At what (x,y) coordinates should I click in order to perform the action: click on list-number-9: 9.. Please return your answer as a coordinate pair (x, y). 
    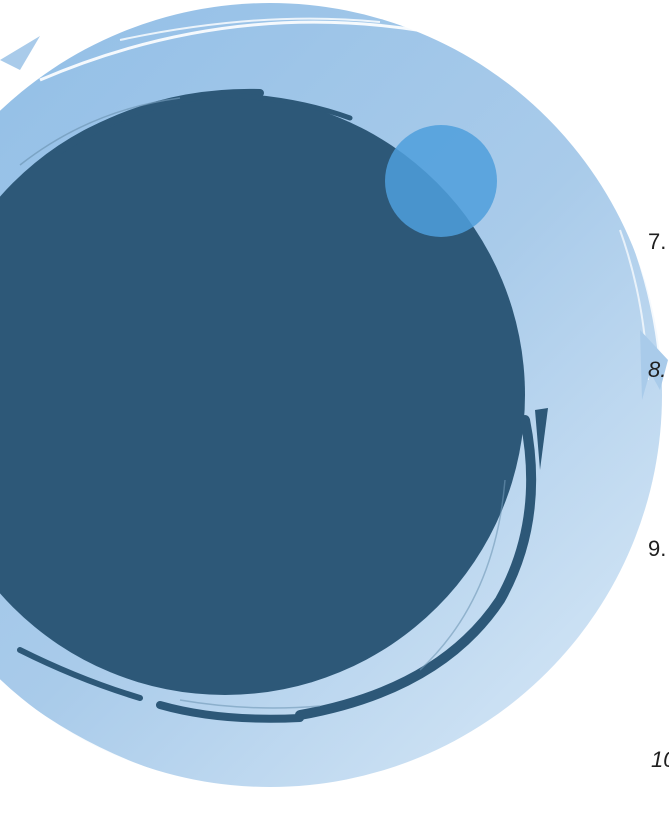
    Looking at the image, I should click on (657, 548).